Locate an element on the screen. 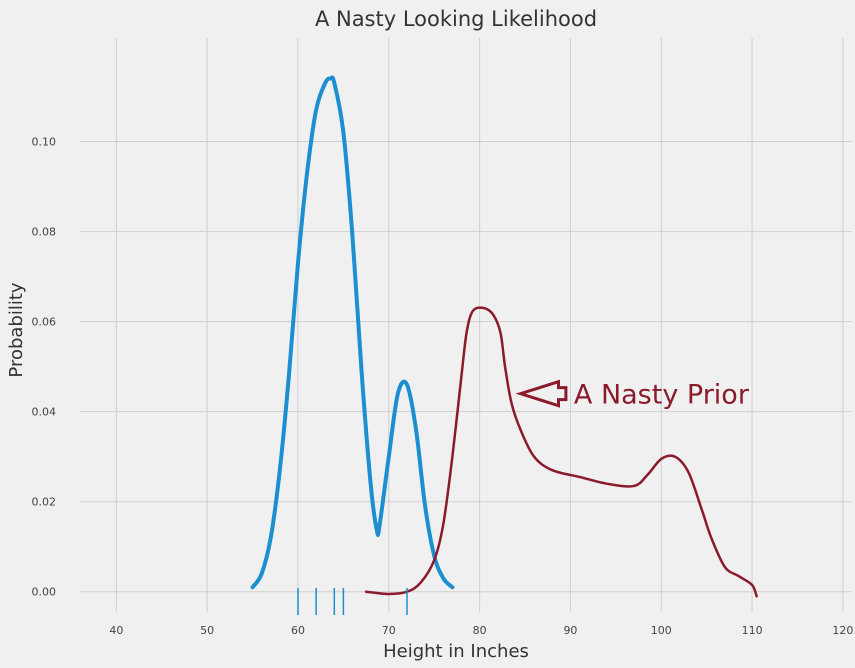  x-tick-label: 50 is located at coordinates (207, 630).